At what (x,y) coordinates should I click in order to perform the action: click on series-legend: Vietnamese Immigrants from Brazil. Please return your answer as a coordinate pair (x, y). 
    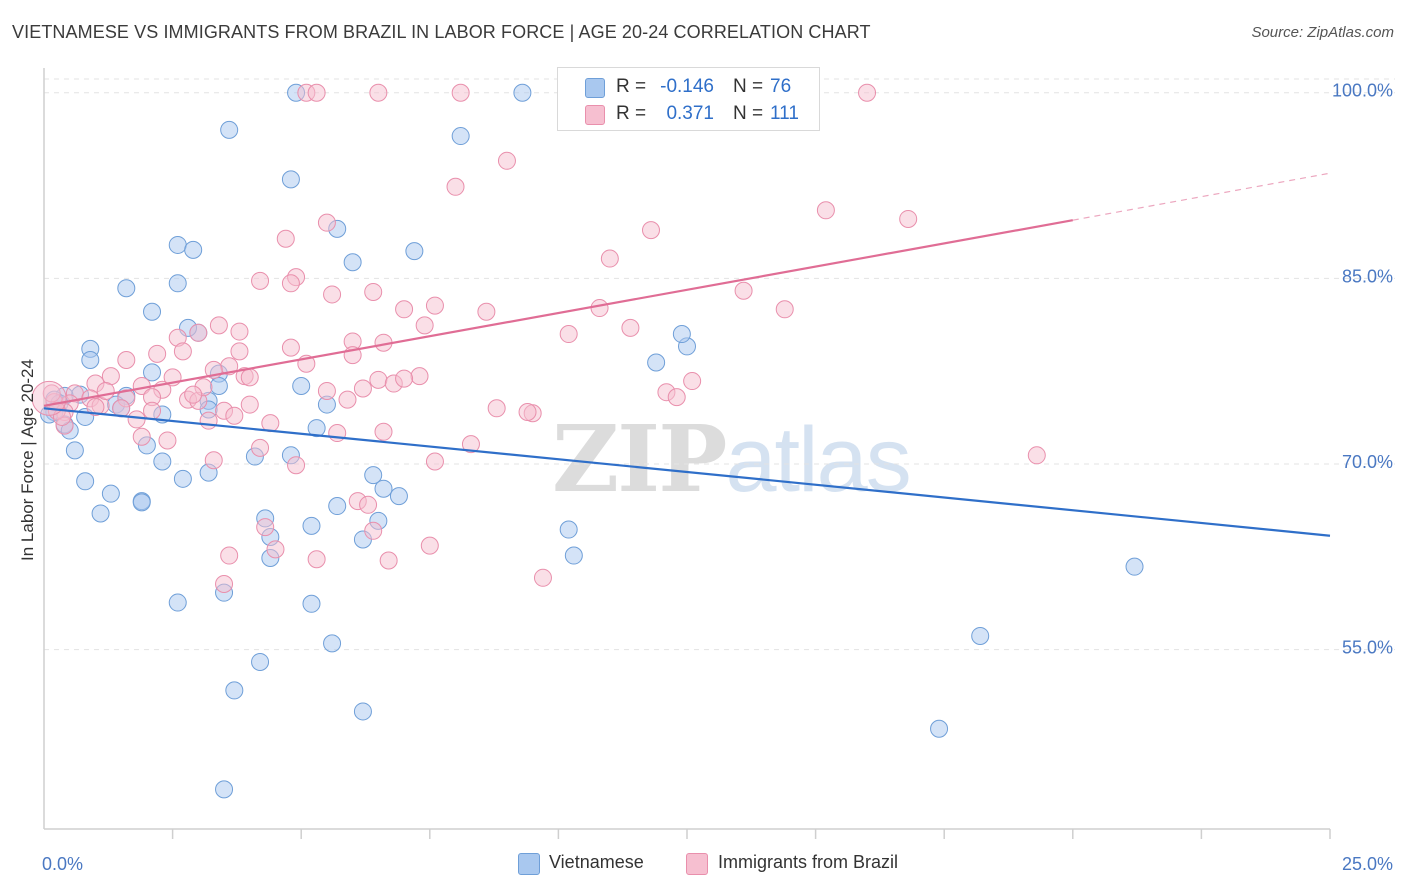
    Looking at the image, I should click on (703, 864).